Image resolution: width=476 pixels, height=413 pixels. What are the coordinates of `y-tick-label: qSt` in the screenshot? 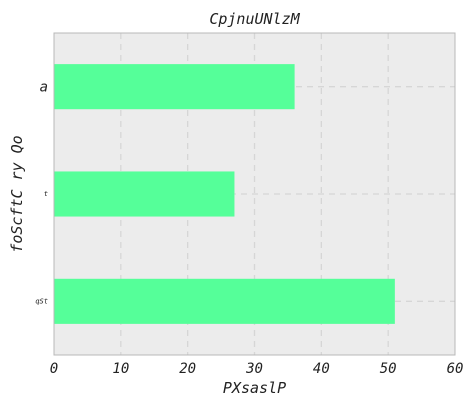 It's located at (41, 301).